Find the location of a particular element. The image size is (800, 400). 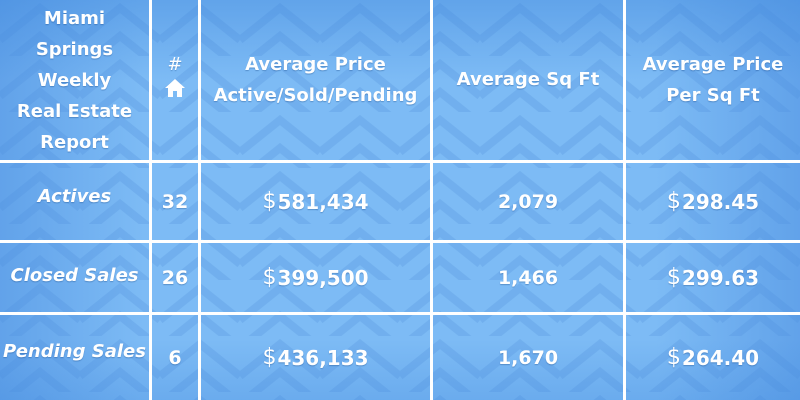

avg-price-value: 436,133 is located at coordinates (323, 357).